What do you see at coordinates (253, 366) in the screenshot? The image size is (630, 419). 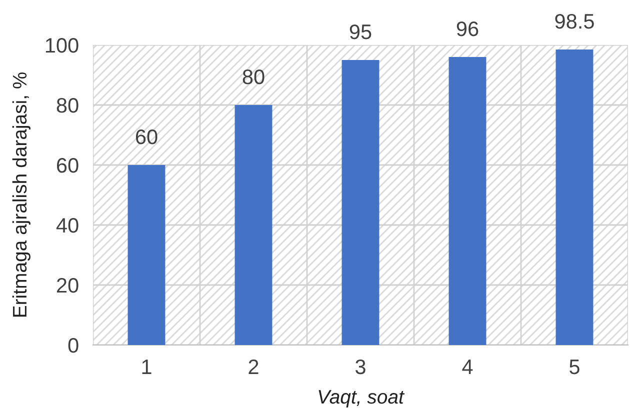 I see `x-tick-label: 2` at bounding box center [253, 366].